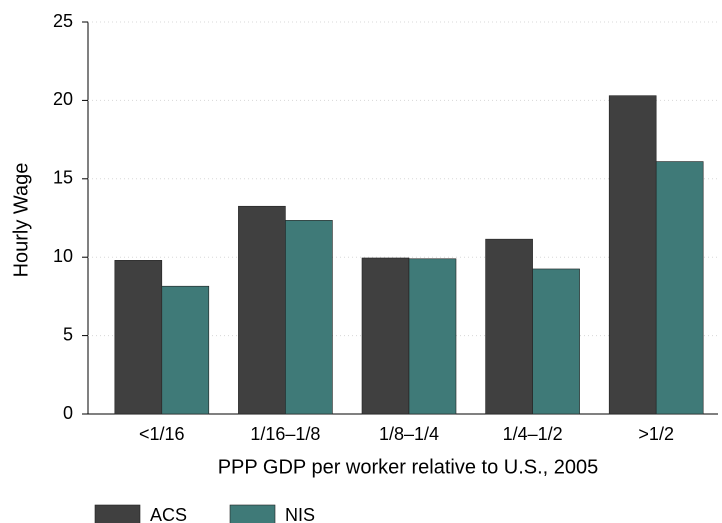 This screenshot has width=722, height=523. Describe the element at coordinates (656, 434) in the screenshot. I see `x-tick-label: >1/2` at that location.